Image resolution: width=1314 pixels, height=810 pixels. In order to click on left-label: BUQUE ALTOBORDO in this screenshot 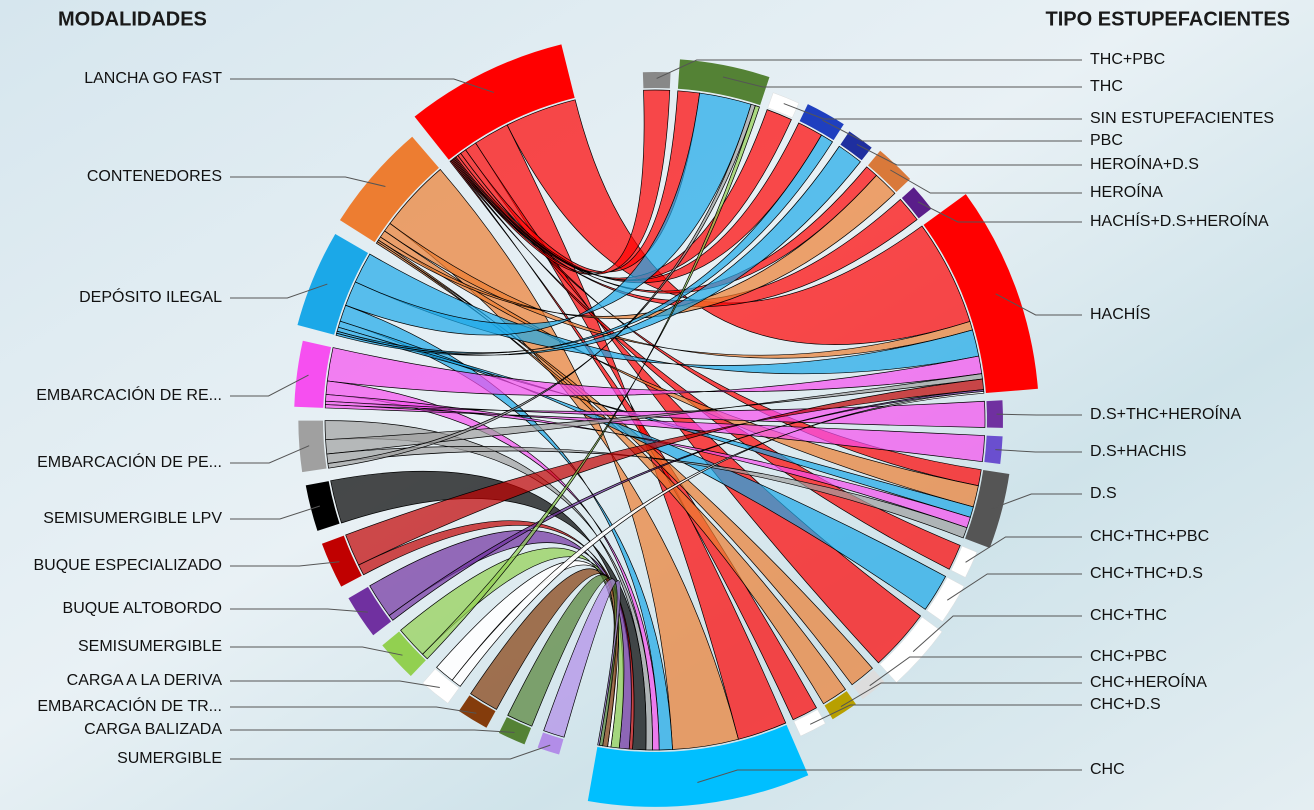, I will do `click(142, 608)`.